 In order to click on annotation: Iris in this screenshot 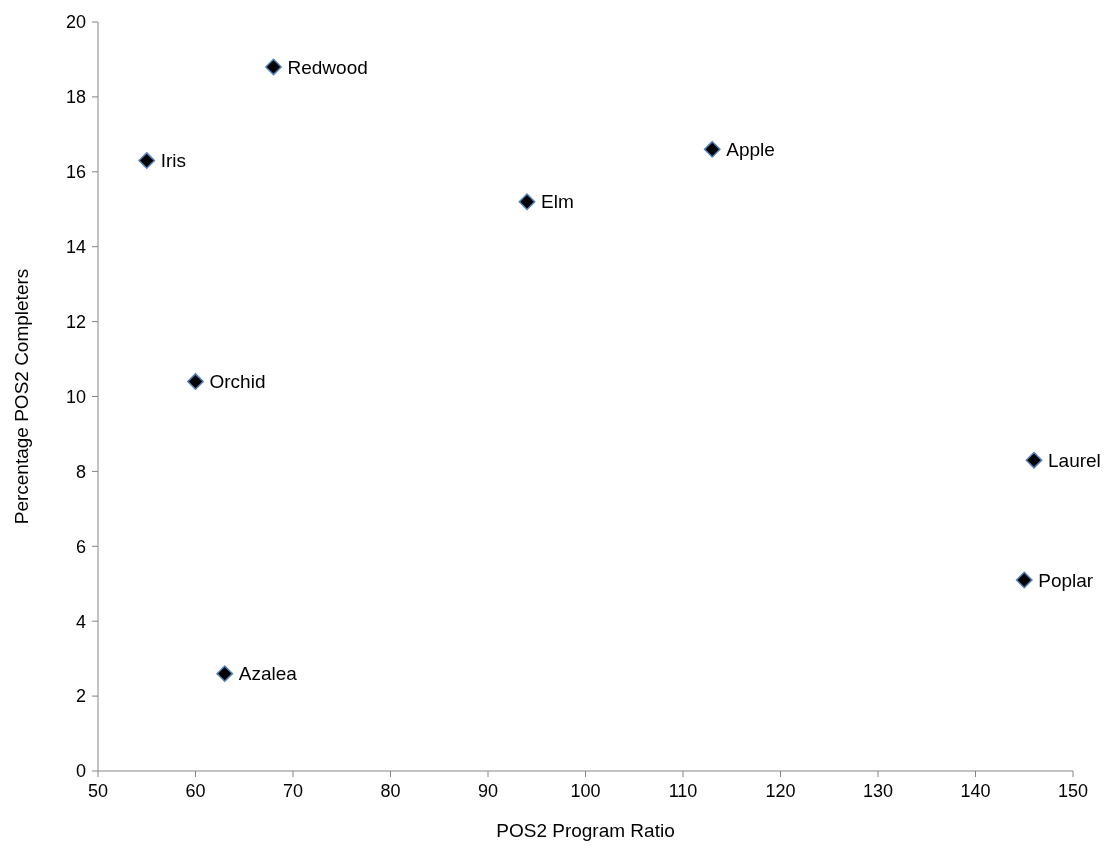, I will do `click(173, 161)`.